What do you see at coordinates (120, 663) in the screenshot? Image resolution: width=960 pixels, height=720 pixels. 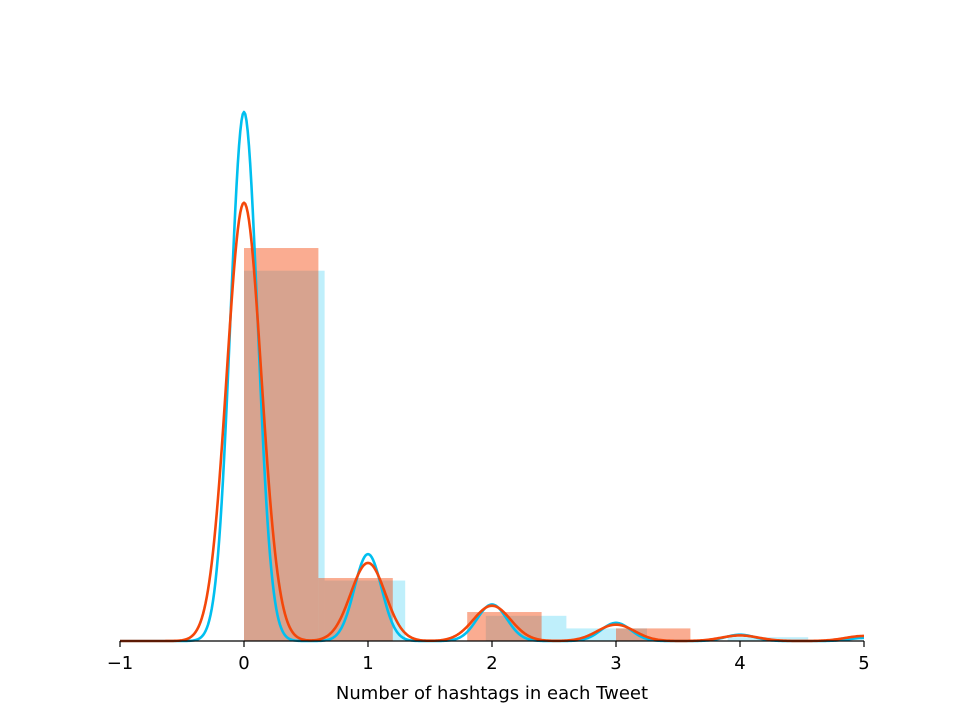 I see `x-tick-label: −1` at bounding box center [120, 663].